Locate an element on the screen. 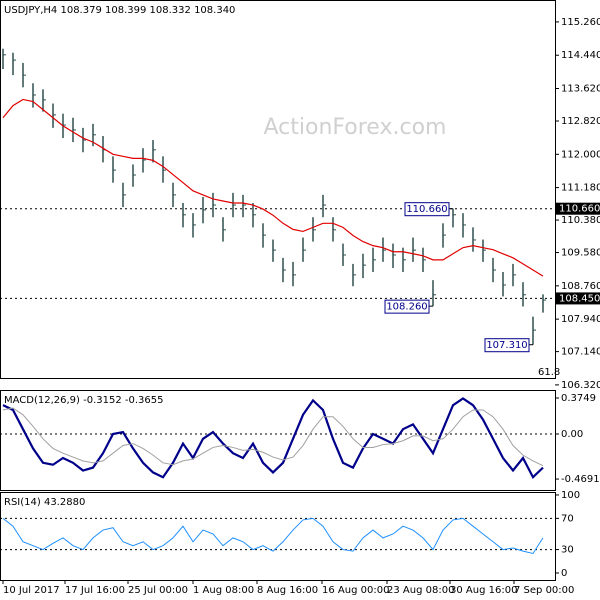 The height and width of the screenshot is (600, 600). y-tick-label: 0.00 is located at coordinates (572, 434).